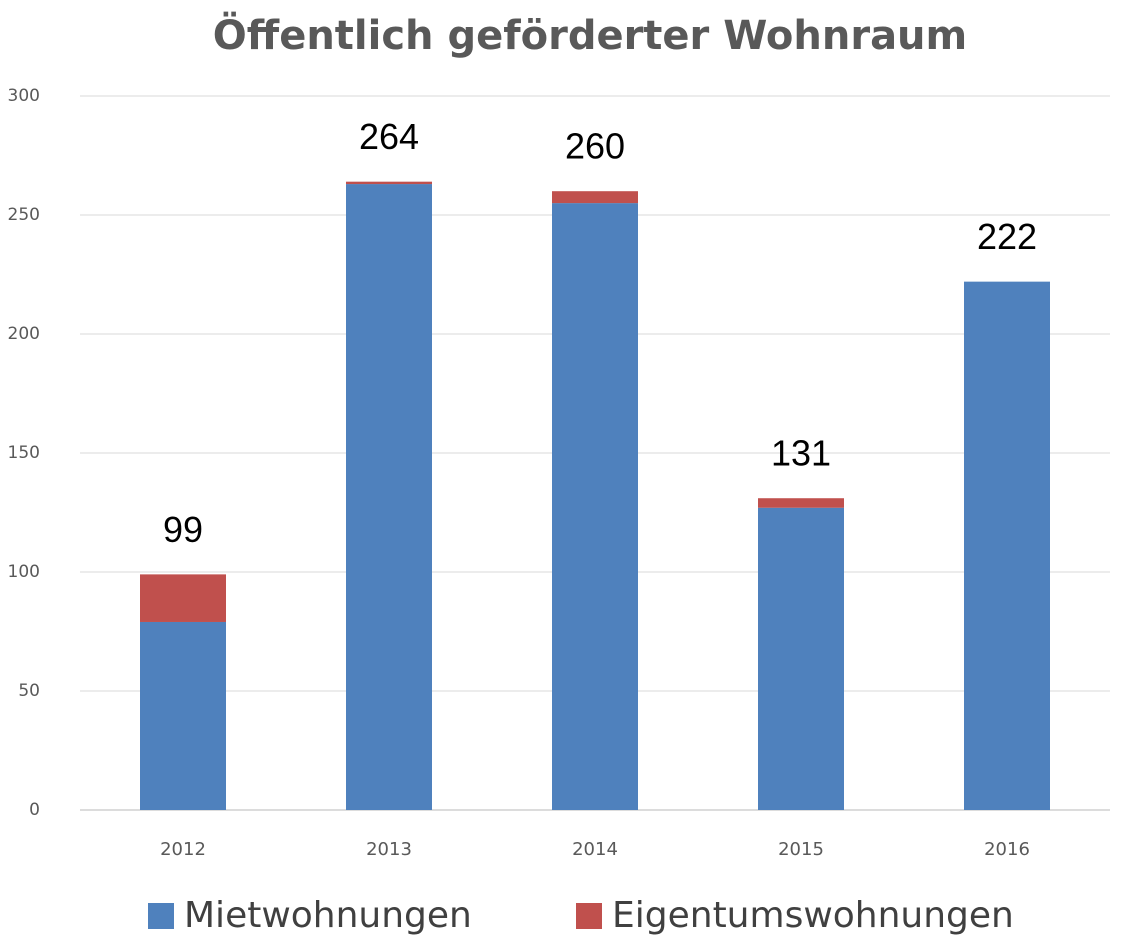 The width and height of the screenshot is (1128, 940). Describe the element at coordinates (813, 915) in the screenshot. I see `legend-label: Eigentumswohnungen` at that location.